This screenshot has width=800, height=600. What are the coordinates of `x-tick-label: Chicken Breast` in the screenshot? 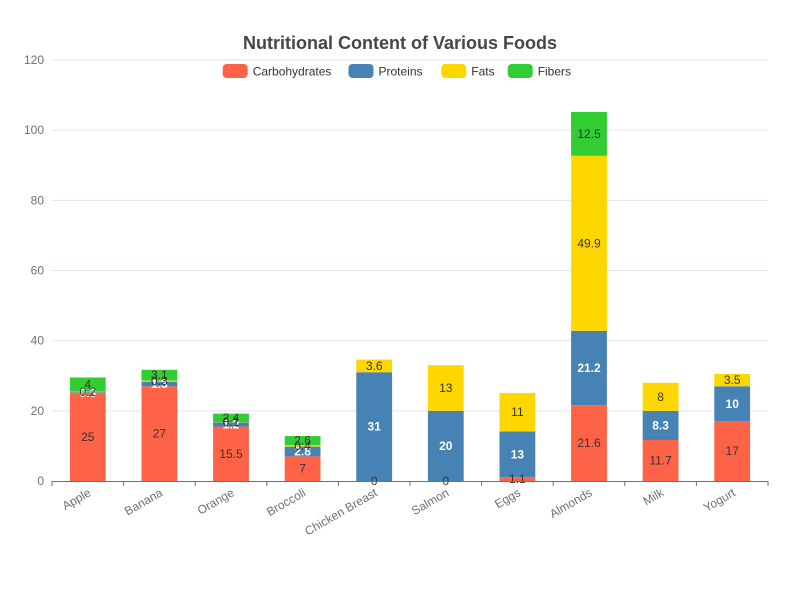 It's located at (341, 511).